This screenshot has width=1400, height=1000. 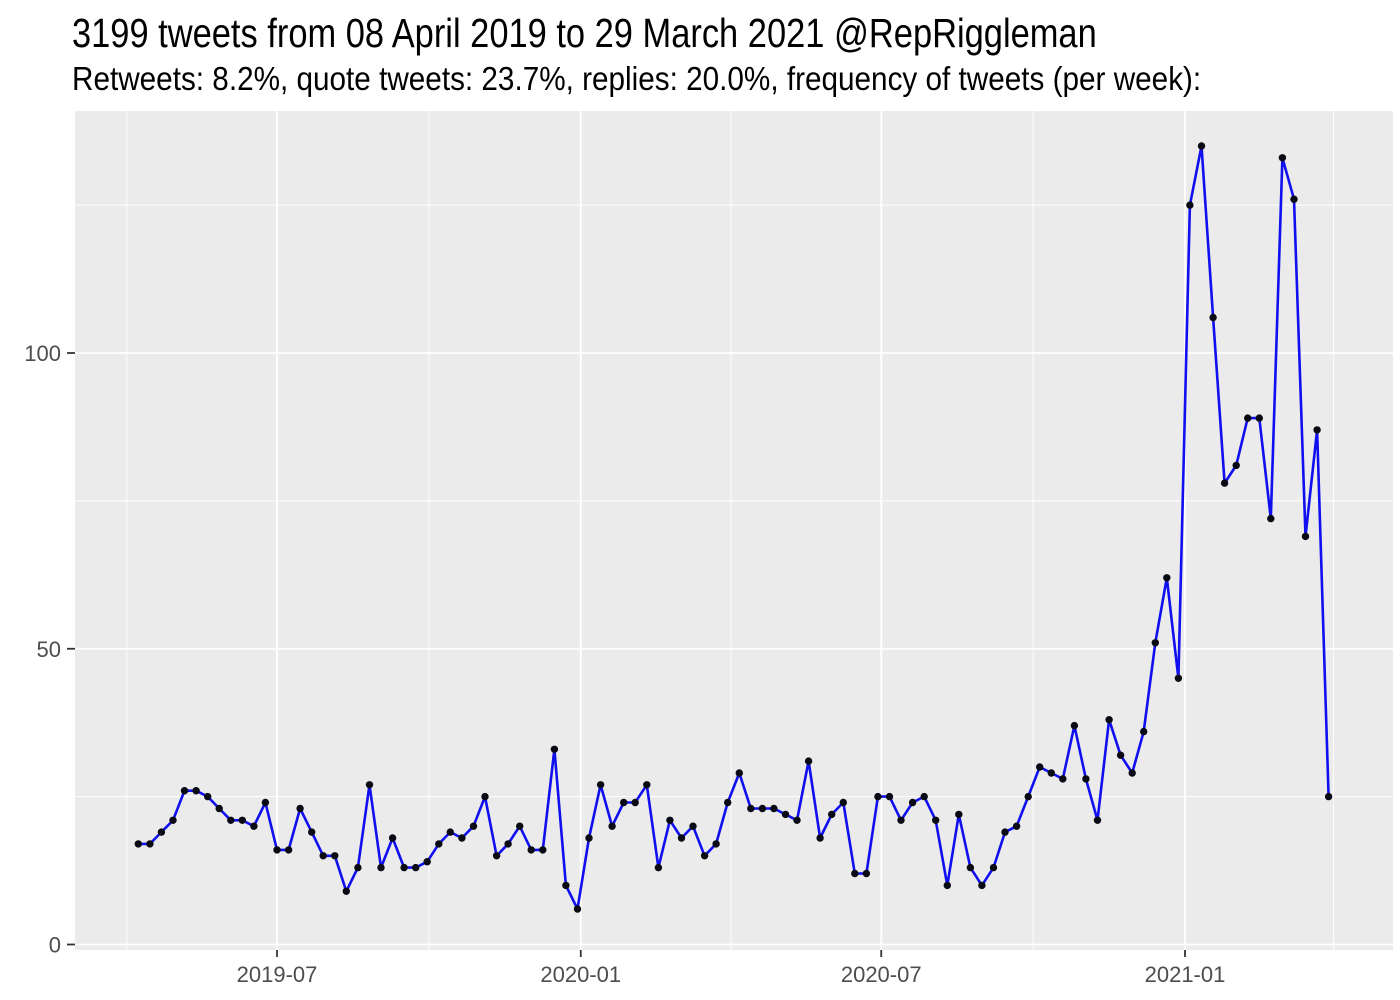 What do you see at coordinates (49, 649) in the screenshot?
I see `y-axis-tick-label: 50` at bounding box center [49, 649].